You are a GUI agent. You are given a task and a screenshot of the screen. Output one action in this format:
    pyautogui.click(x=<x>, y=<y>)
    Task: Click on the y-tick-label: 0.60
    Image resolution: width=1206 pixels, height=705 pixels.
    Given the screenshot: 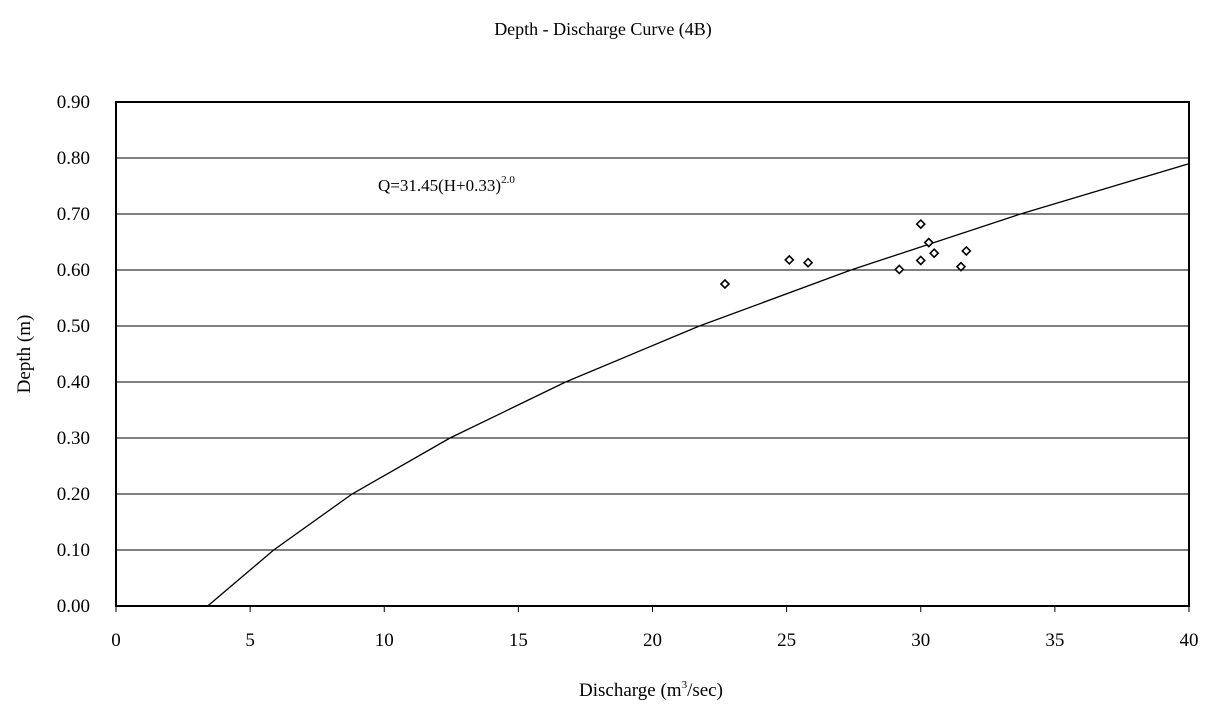 What is the action you would take?
    pyautogui.click(x=73, y=270)
    